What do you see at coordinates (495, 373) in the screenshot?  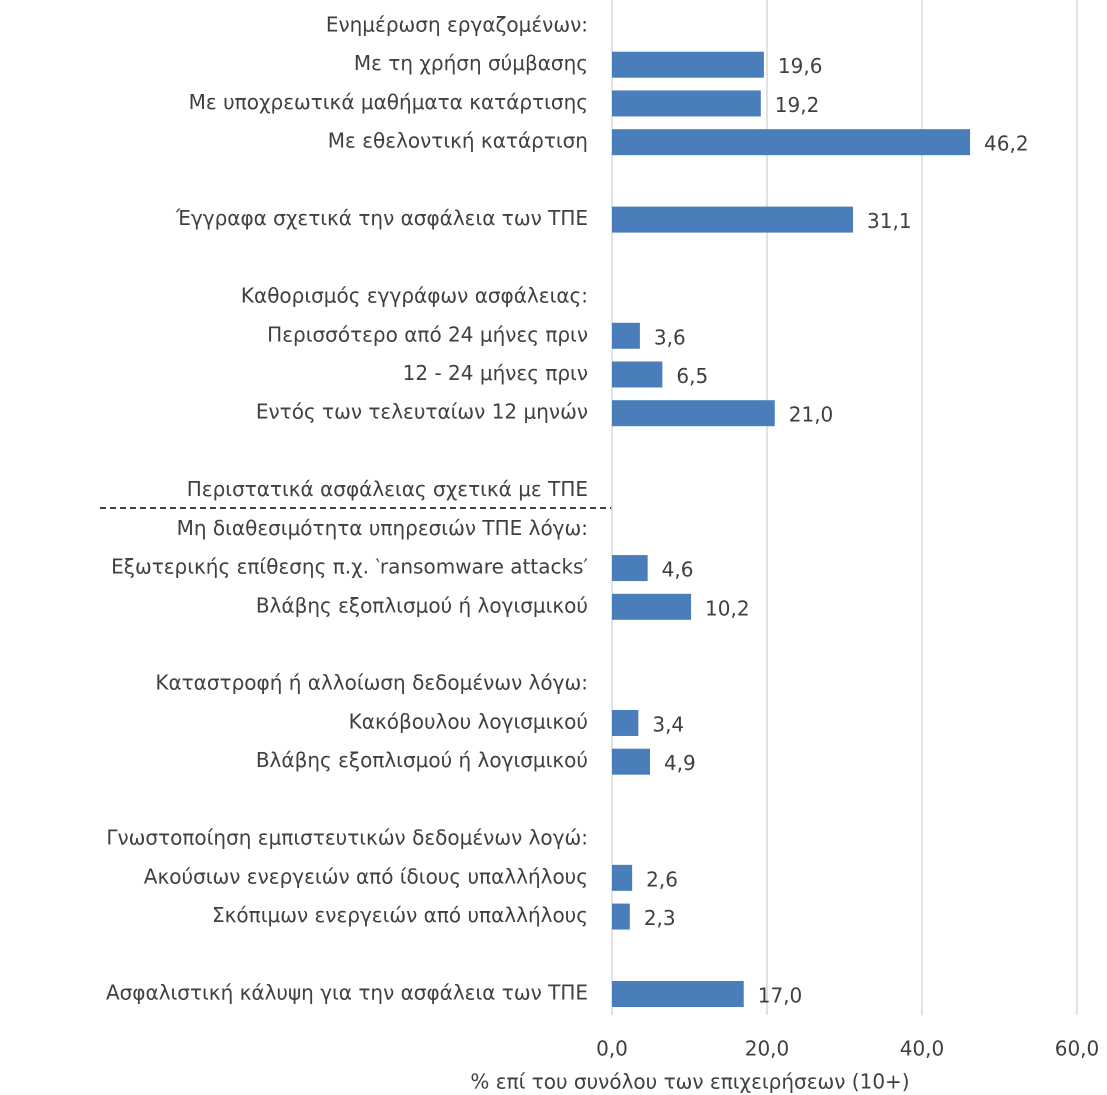 I see `category-label: 12 - 24 μήνες πριν` at bounding box center [495, 373].